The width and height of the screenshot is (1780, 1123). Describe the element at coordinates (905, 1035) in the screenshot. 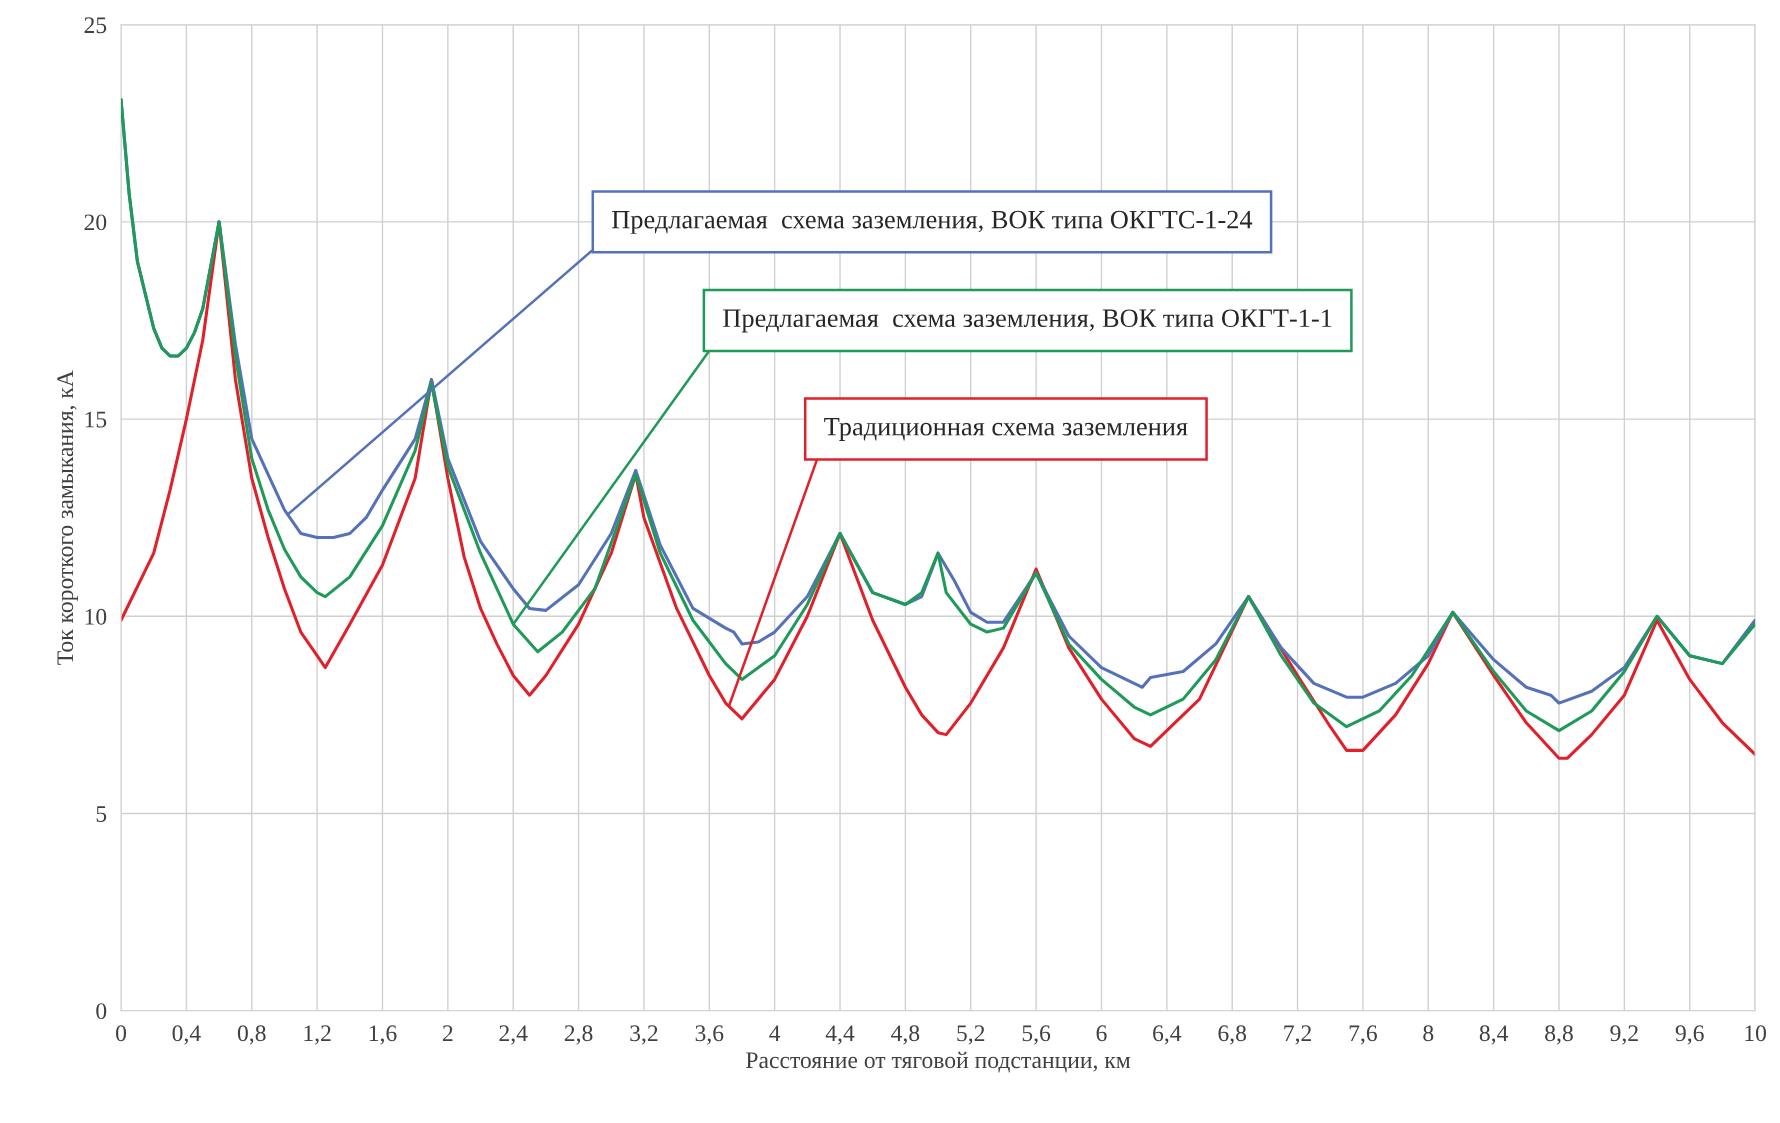

I see `x-tick-label: 4,8` at that location.